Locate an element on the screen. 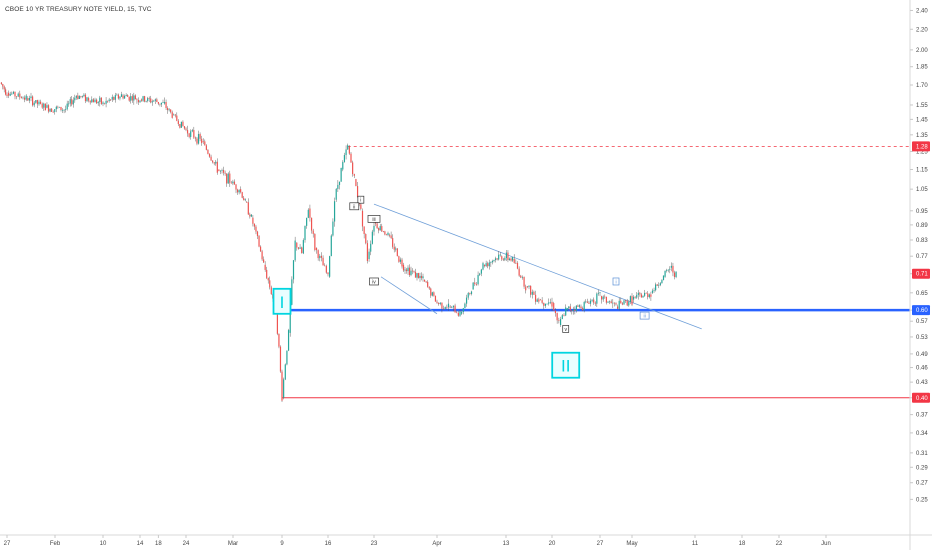 Image resolution: width=932 pixels, height=555 pixels. price-label-box is located at coordinates (921, 397).